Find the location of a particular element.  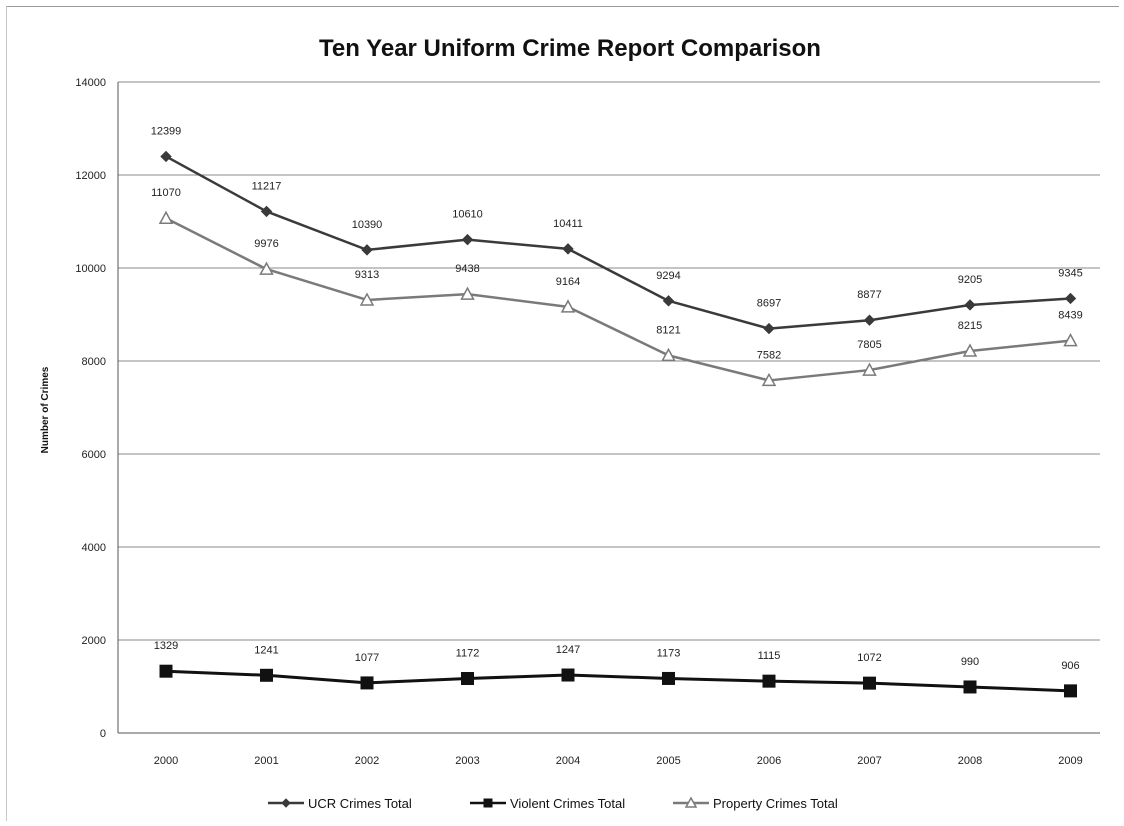

data-label: 9976 is located at coordinates (266, 244).